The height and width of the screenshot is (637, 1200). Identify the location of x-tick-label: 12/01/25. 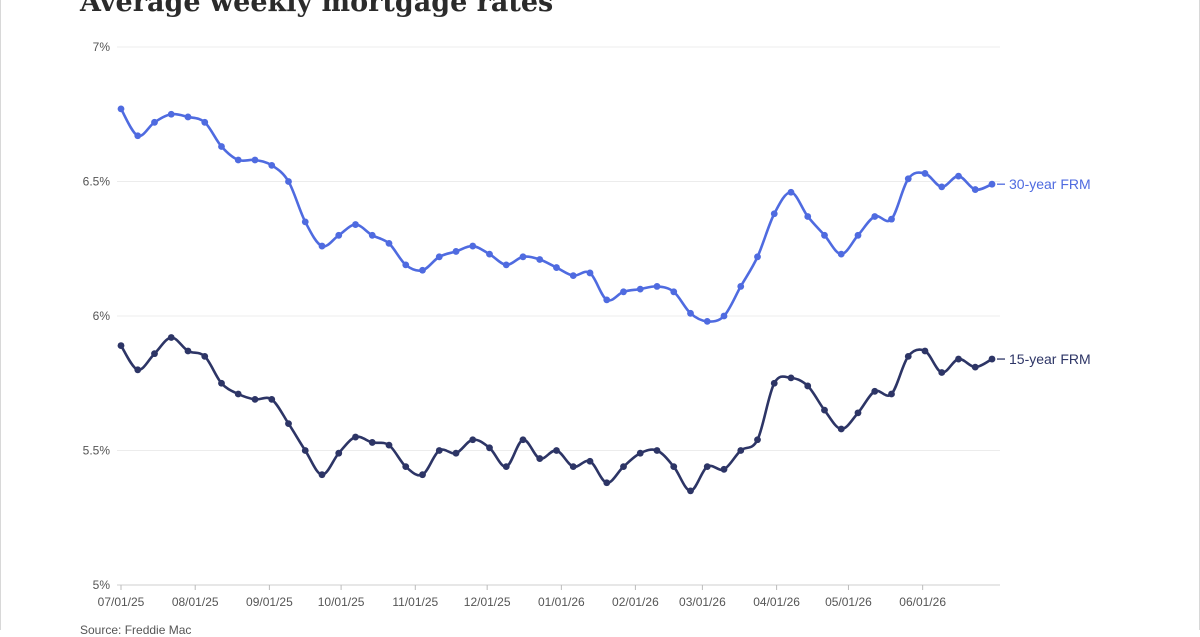
(487, 602).